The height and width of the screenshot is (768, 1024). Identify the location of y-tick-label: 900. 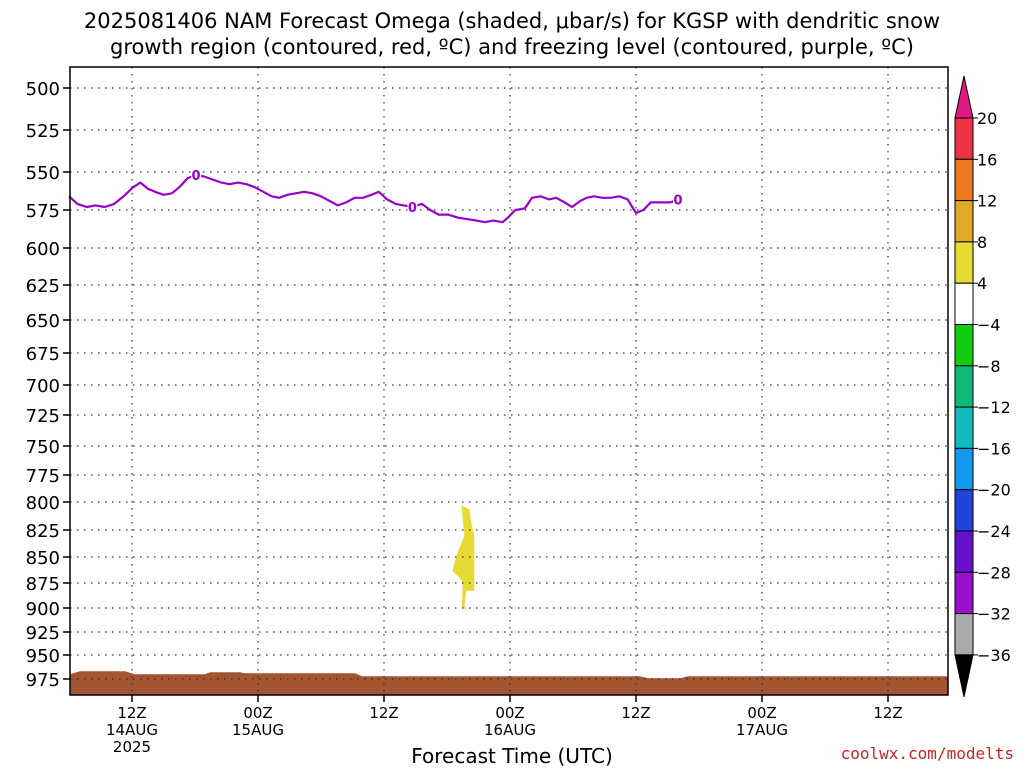
(43, 609).